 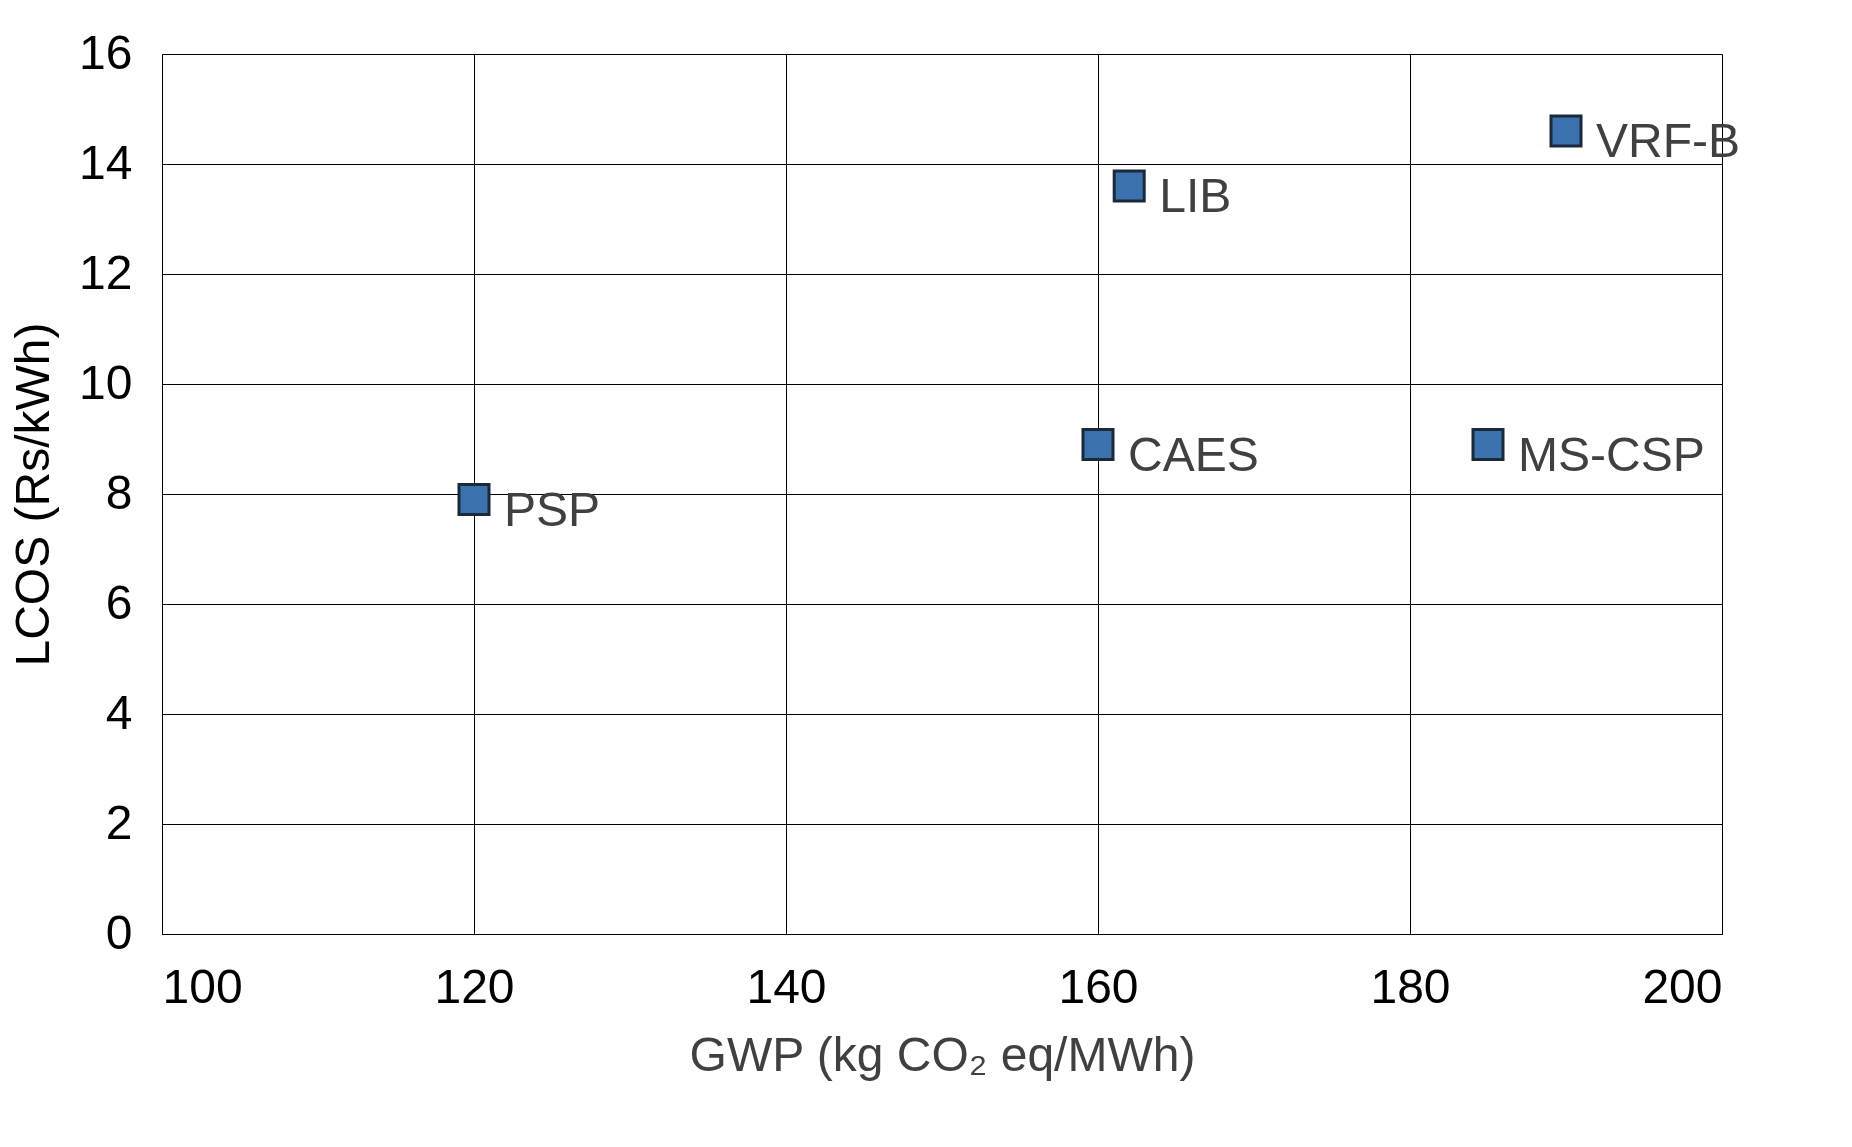 What do you see at coordinates (942, 1054) in the screenshot?
I see `x-axis-title: GWP (kg CO₂ eq/MWh)` at bounding box center [942, 1054].